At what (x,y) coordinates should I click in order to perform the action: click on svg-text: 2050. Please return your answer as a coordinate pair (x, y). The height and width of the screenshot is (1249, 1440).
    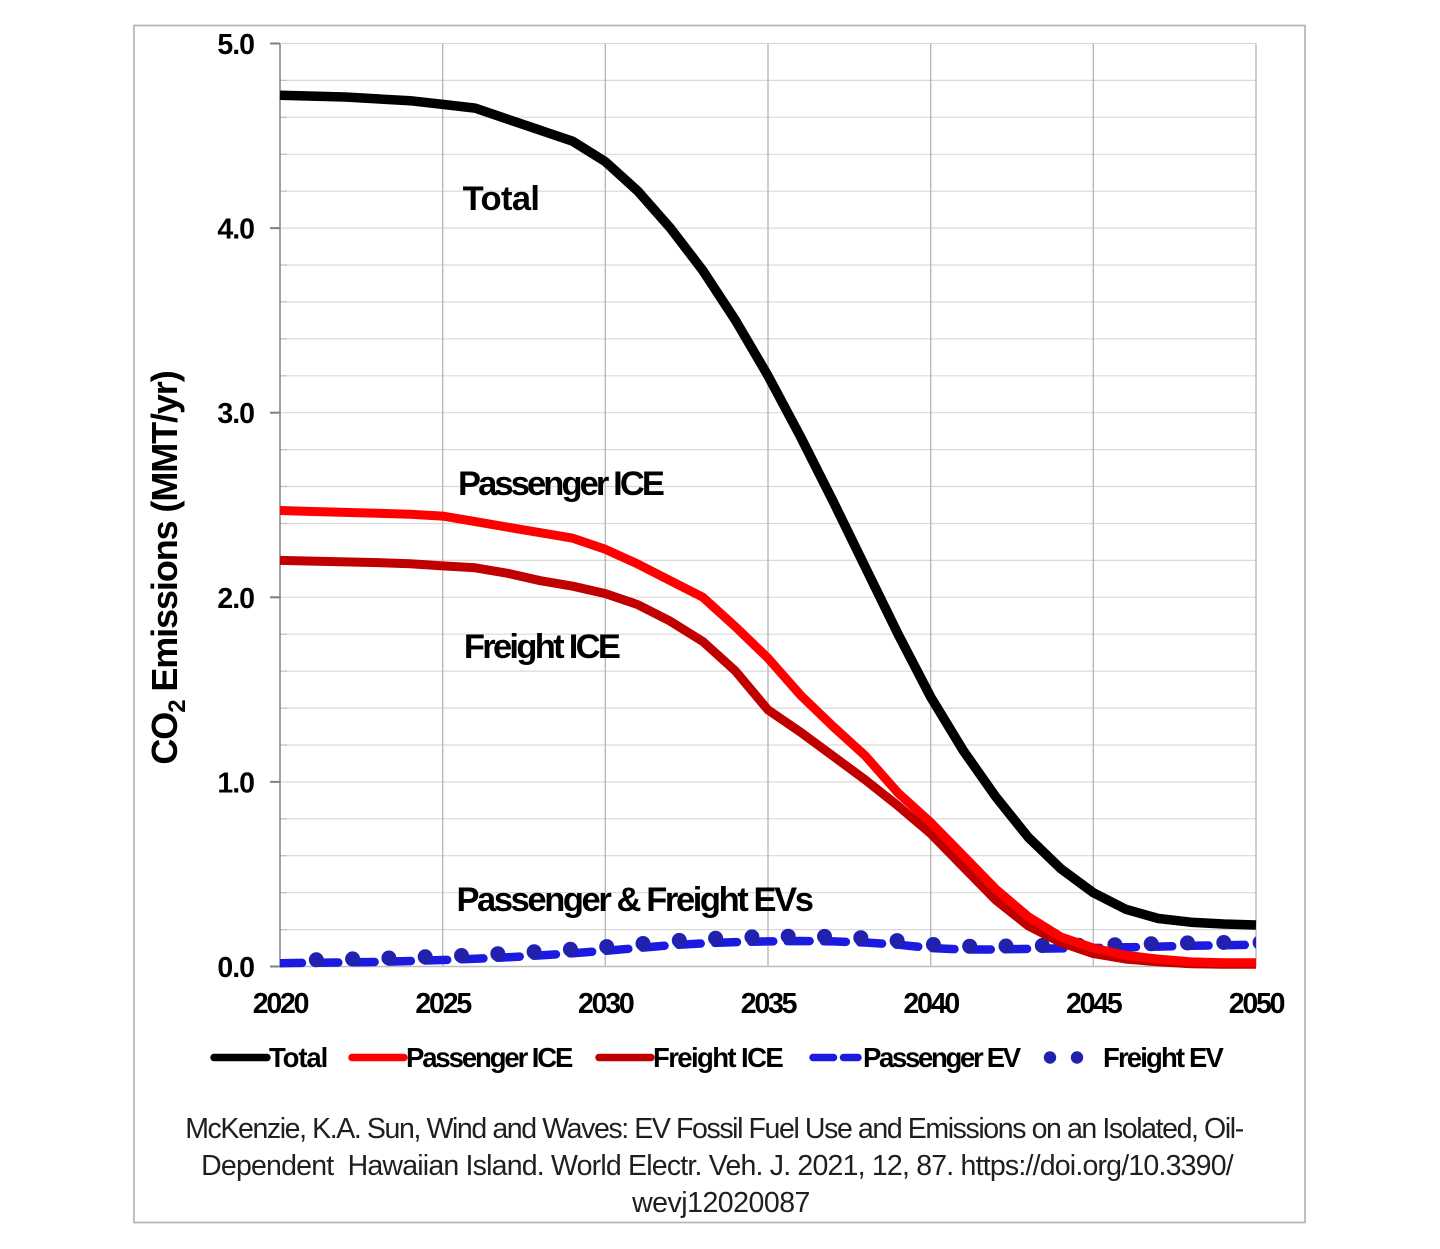
    Looking at the image, I should click on (1257, 1004).